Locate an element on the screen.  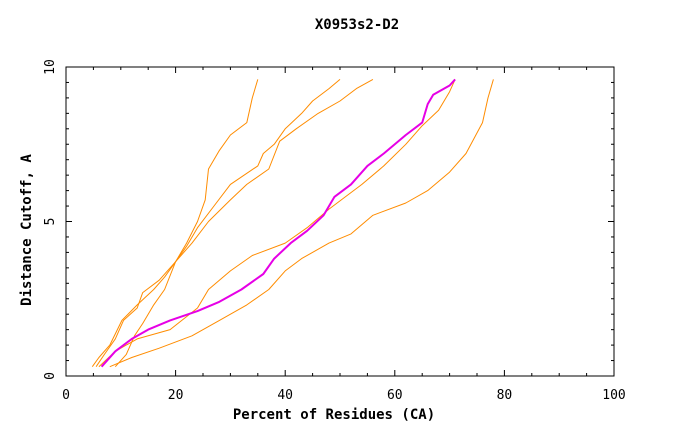
x-tick-label: 20 is located at coordinates (176, 395).